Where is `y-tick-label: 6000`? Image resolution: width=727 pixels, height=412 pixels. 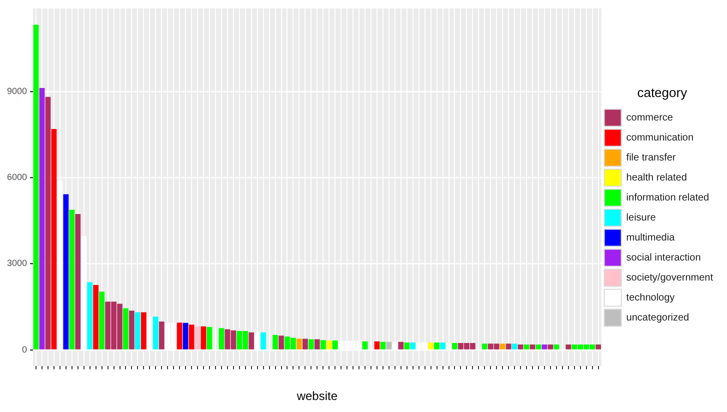 y-tick-label: 6000 is located at coordinates (17, 177).